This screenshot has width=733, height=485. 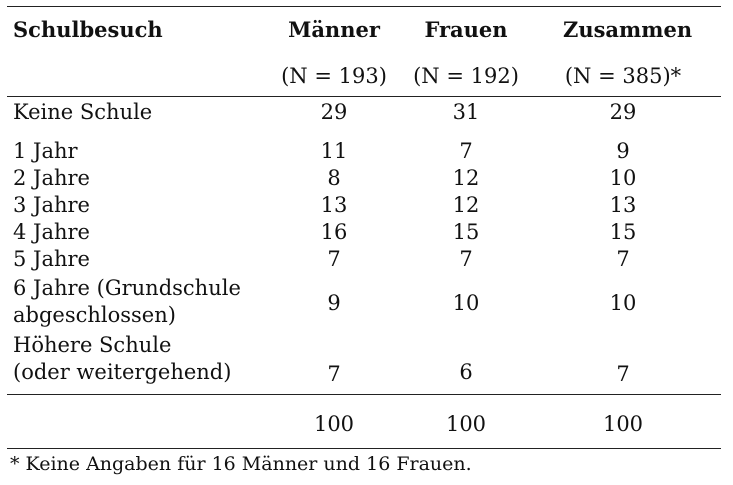 What do you see at coordinates (628, 29) in the screenshot?
I see `header-zusammen: Zusammen` at bounding box center [628, 29].